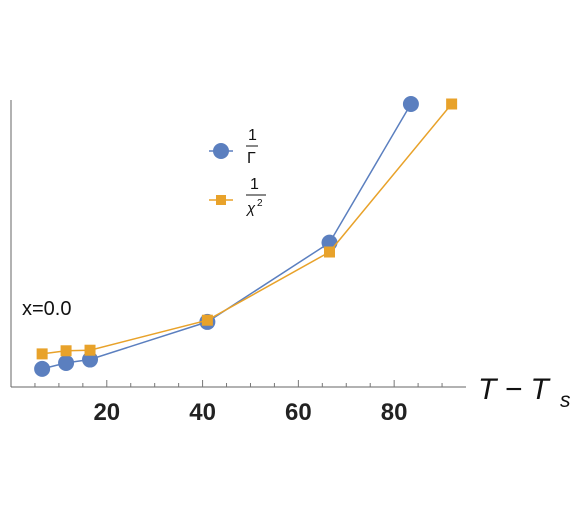 The image size is (574, 532). I want to click on x-axis-label-main: T − T, so click(515, 389).